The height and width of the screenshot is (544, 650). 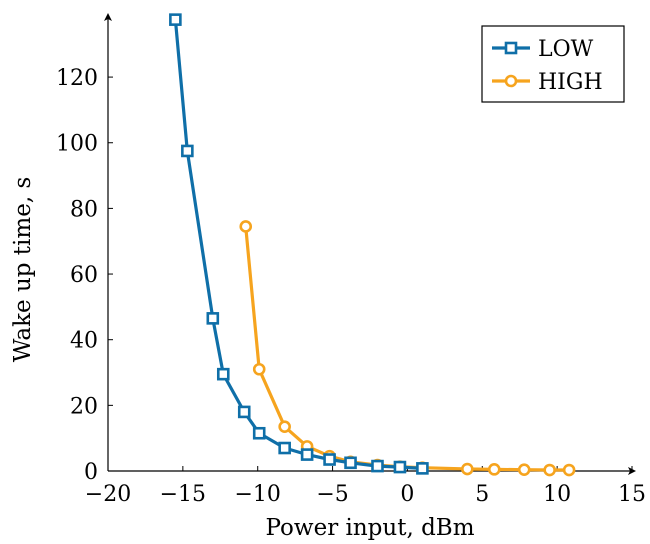 I want to click on y-tick-label: 20, so click(x=84, y=406).